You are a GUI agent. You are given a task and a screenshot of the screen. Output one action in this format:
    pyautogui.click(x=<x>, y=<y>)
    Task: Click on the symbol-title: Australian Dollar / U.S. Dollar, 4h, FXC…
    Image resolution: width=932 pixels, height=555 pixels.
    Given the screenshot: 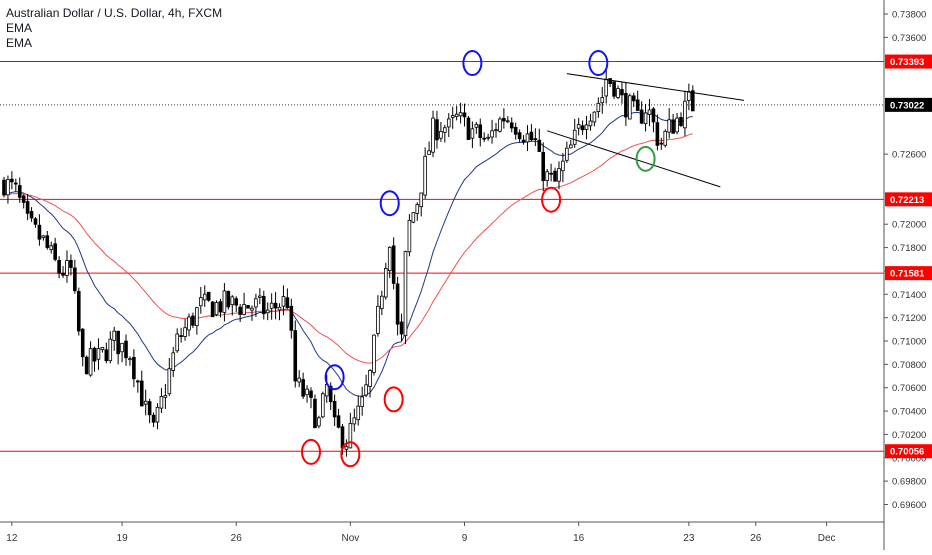 What is the action you would take?
    pyautogui.click(x=114, y=13)
    